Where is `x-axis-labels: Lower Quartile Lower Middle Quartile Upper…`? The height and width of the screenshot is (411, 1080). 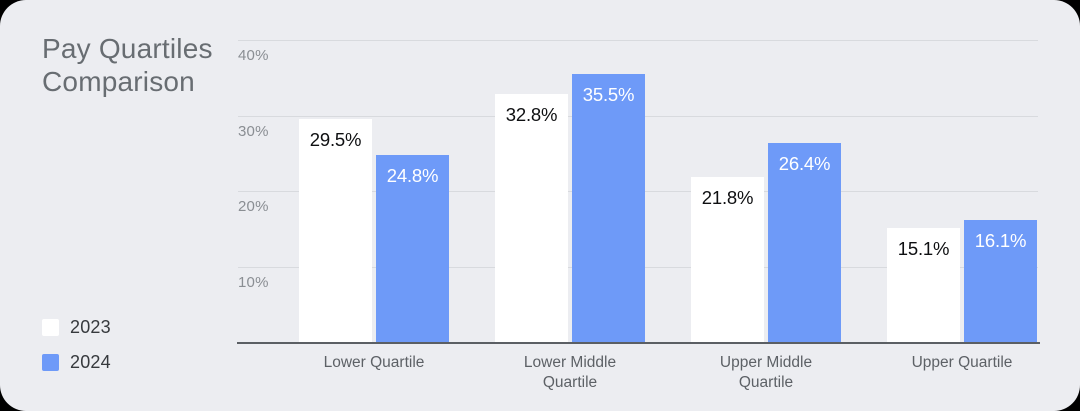 x-axis-labels: Lower Quartile Lower Middle Quartile Upper… is located at coordinates (638, 377).